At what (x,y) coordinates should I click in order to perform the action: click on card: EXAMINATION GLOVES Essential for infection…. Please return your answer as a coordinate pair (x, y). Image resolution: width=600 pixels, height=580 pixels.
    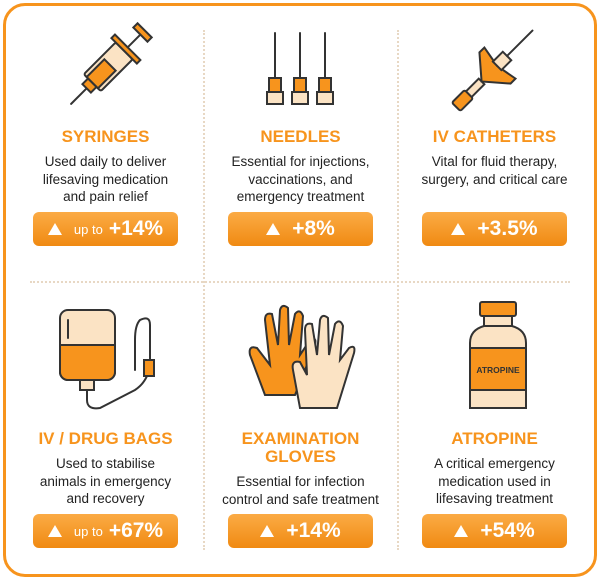
    Looking at the image, I should click on (300, 490).